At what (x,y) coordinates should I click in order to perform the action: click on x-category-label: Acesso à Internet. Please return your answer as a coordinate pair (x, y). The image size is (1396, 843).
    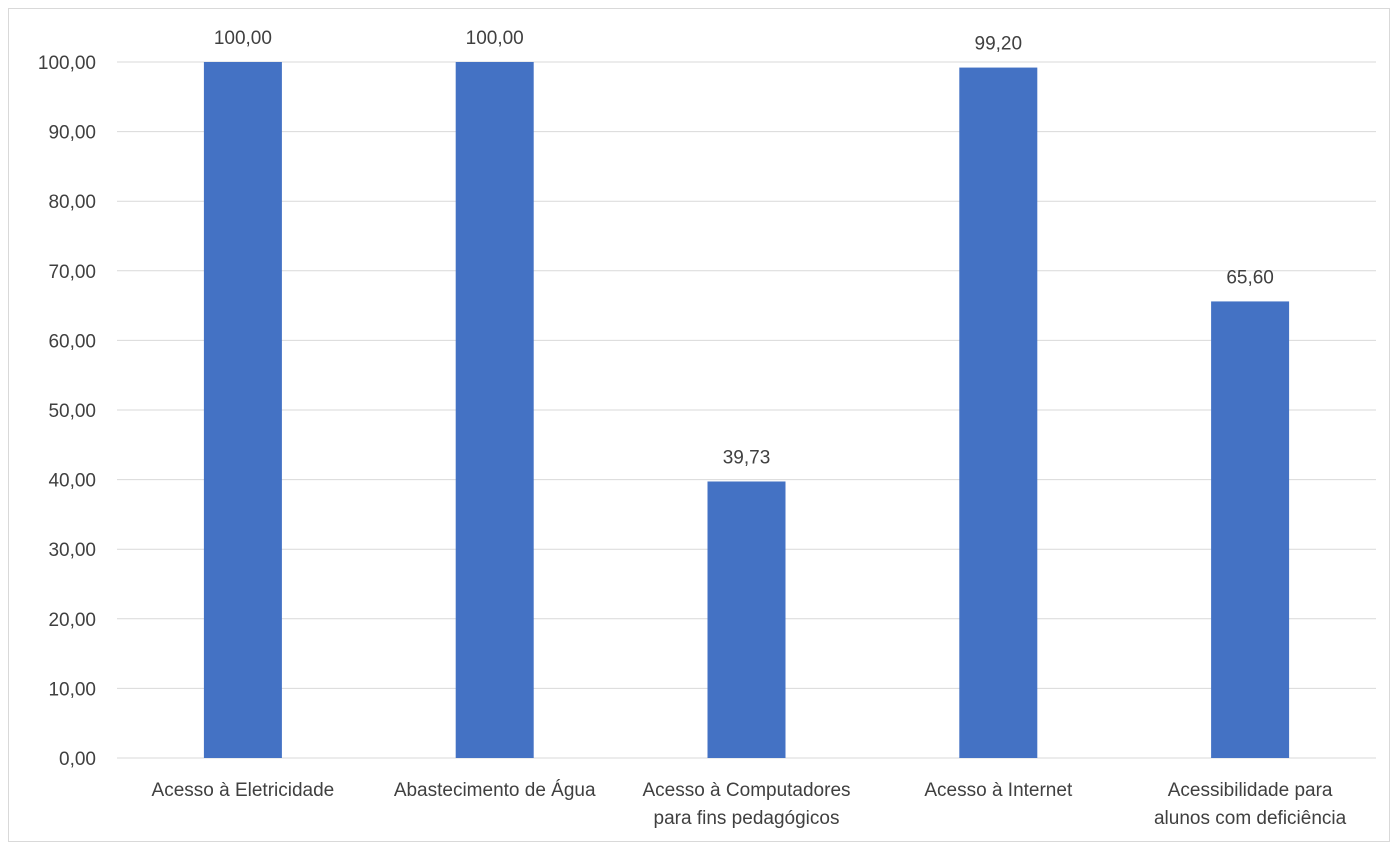
    Looking at the image, I should click on (998, 790).